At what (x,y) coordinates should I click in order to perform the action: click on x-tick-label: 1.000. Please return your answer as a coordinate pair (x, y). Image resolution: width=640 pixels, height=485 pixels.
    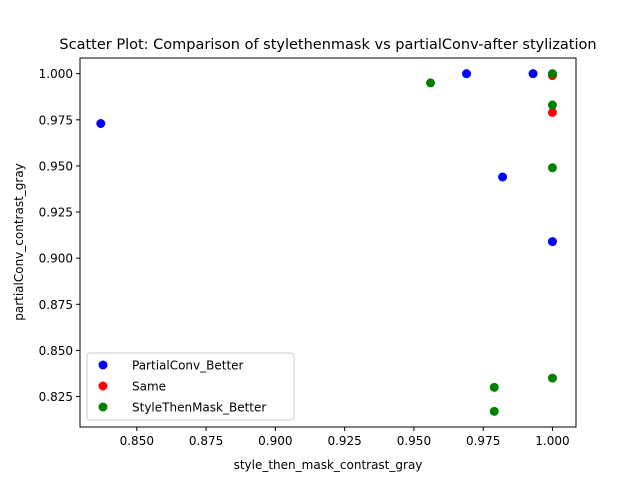
    Looking at the image, I should click on (552, 441).